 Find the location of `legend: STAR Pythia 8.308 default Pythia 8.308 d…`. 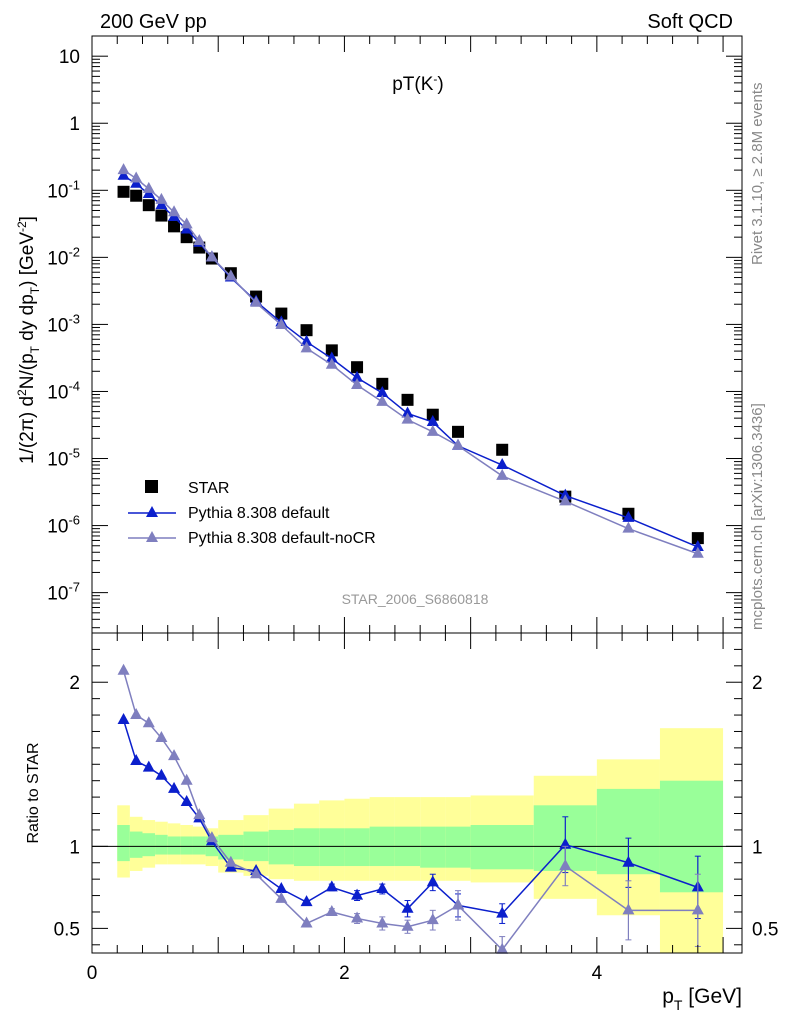

legend: STAR Pythia 8.308 default Pythia 8.308 d… is located at coordinates (252, 513).